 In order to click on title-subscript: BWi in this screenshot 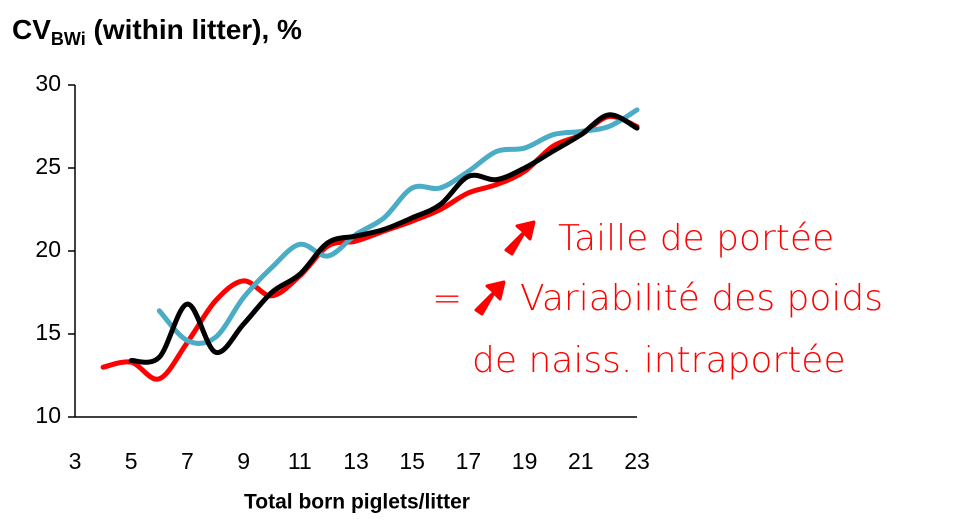, I will do `click(68, 39)`.